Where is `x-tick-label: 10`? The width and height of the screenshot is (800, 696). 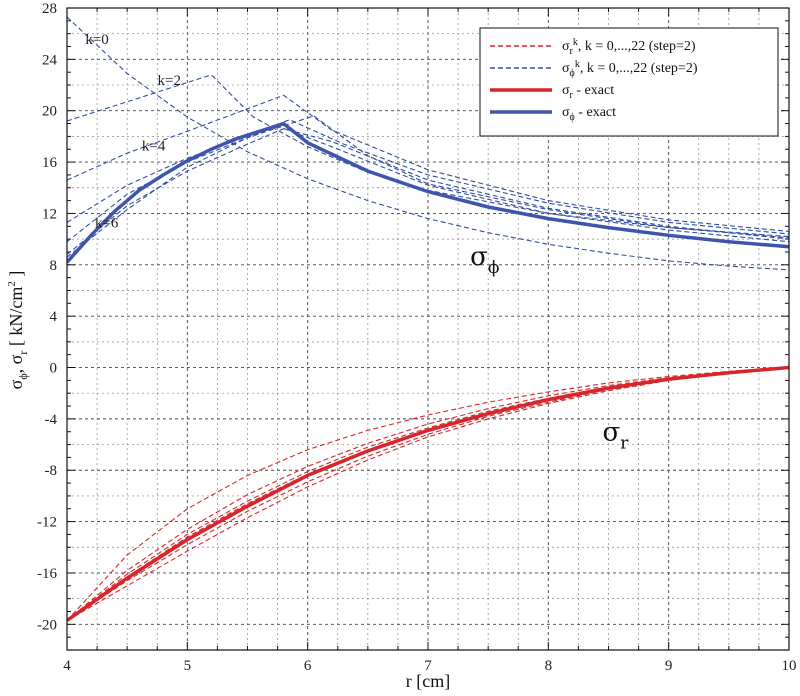 x-tick-label: 10 is located at coordinates (789, 666).